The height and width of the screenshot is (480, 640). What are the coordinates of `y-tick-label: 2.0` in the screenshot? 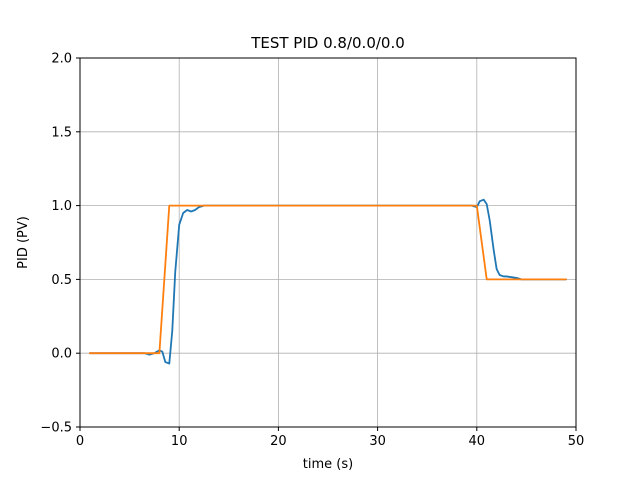 It's located at (61, 59).